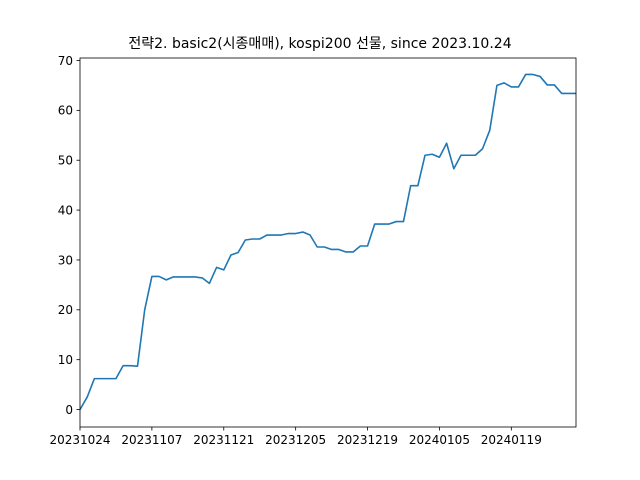  Describe the element at coordinates (223, 440) in the screenshot. I see `x-tick-label: 20231121` at that location.